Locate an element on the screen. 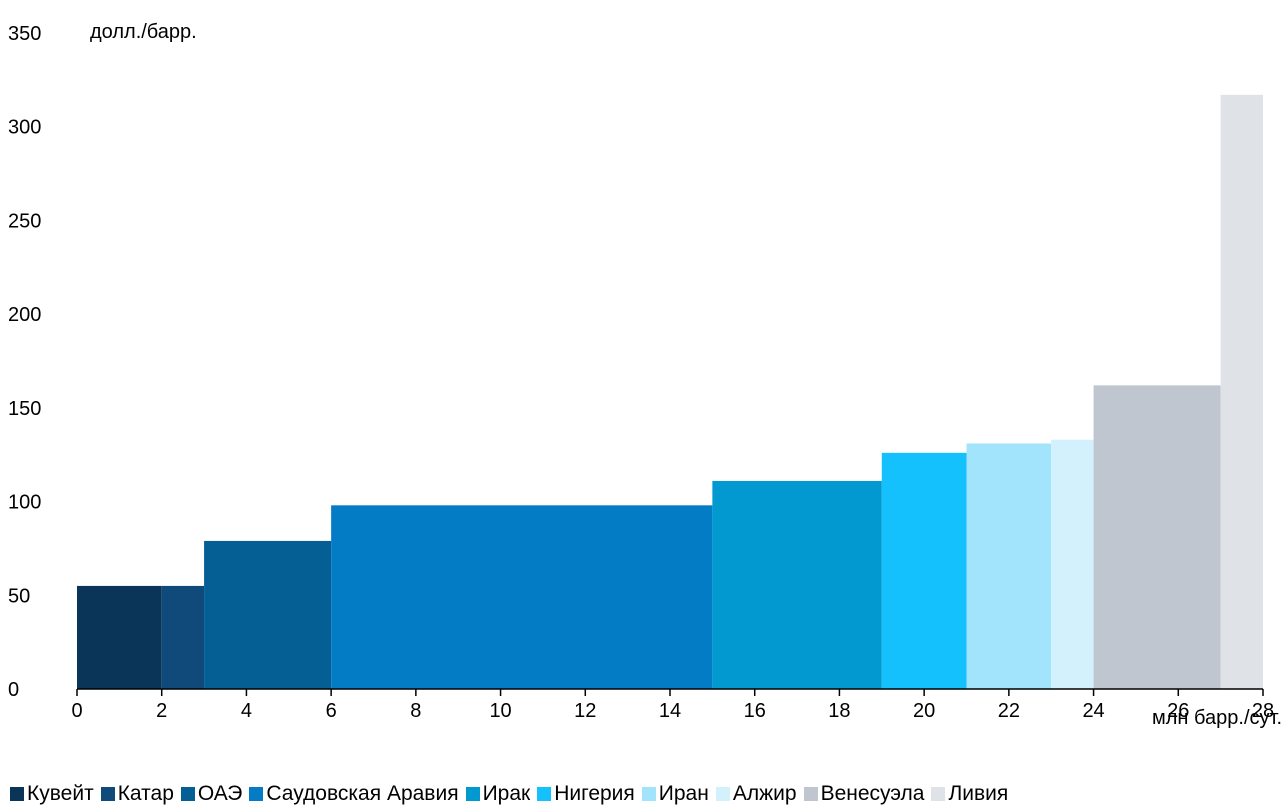 This screenshot has width=1286, height=808. legend-label: Иран is located at coordinates (684, 794).